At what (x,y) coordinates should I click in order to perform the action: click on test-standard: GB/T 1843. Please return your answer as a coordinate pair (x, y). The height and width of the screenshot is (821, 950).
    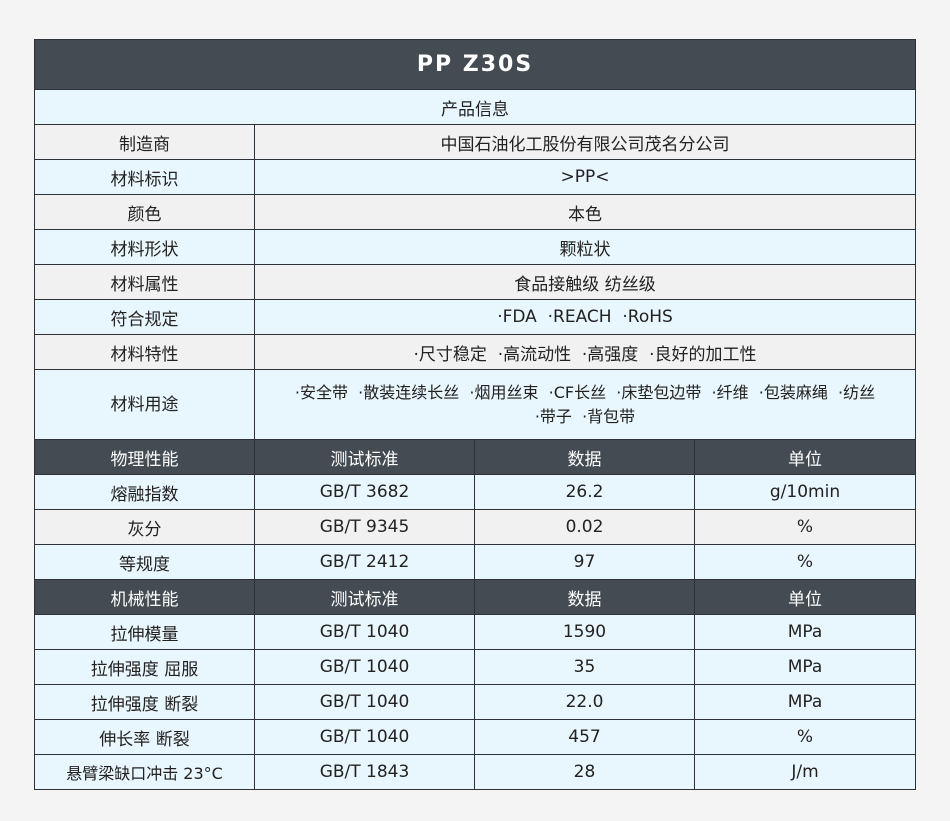
    Looking at the image, I should click on (364, 772).